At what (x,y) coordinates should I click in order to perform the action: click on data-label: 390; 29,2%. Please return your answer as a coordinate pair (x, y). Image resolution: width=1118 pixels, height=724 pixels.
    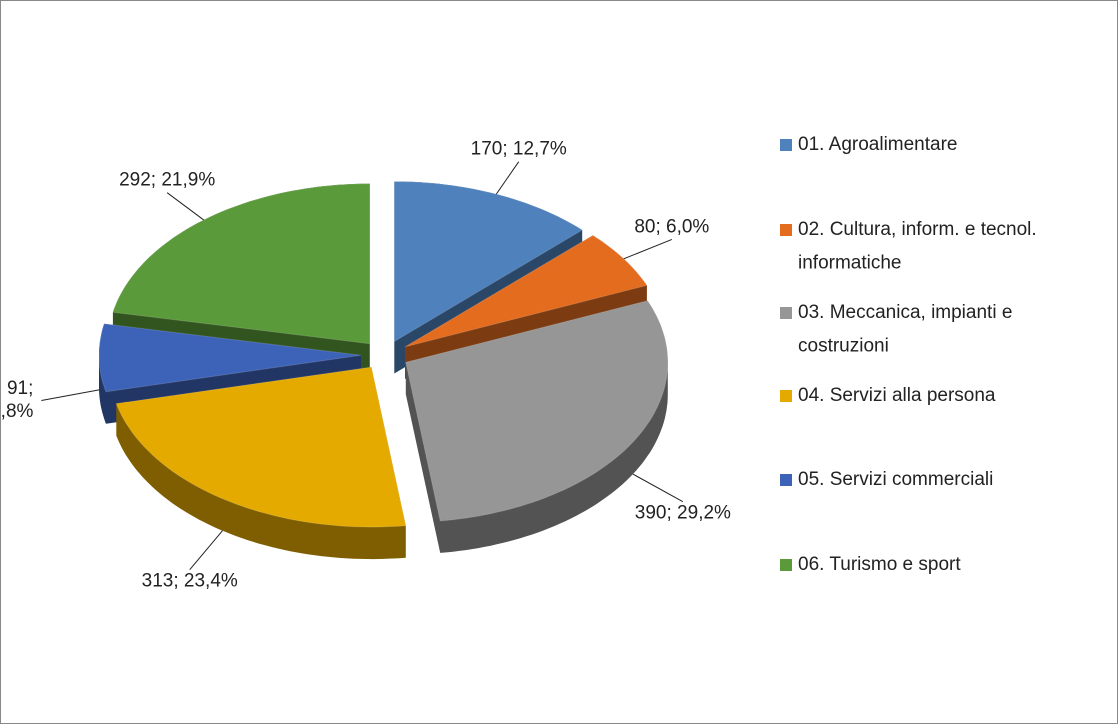
    Looking at the image, I should click on (683, 513).